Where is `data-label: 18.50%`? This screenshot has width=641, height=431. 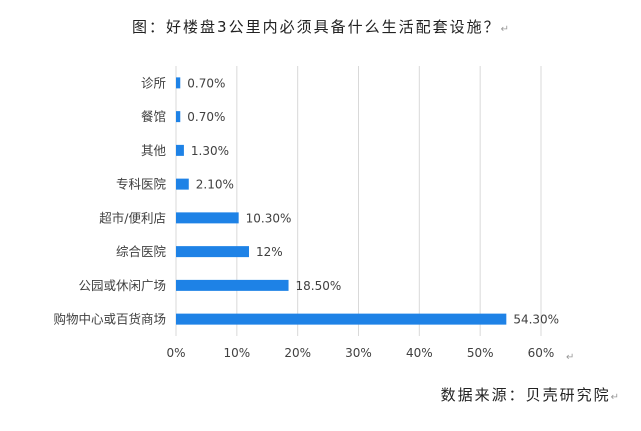 data-label: 18.50% is located at coordinates (319, 286).